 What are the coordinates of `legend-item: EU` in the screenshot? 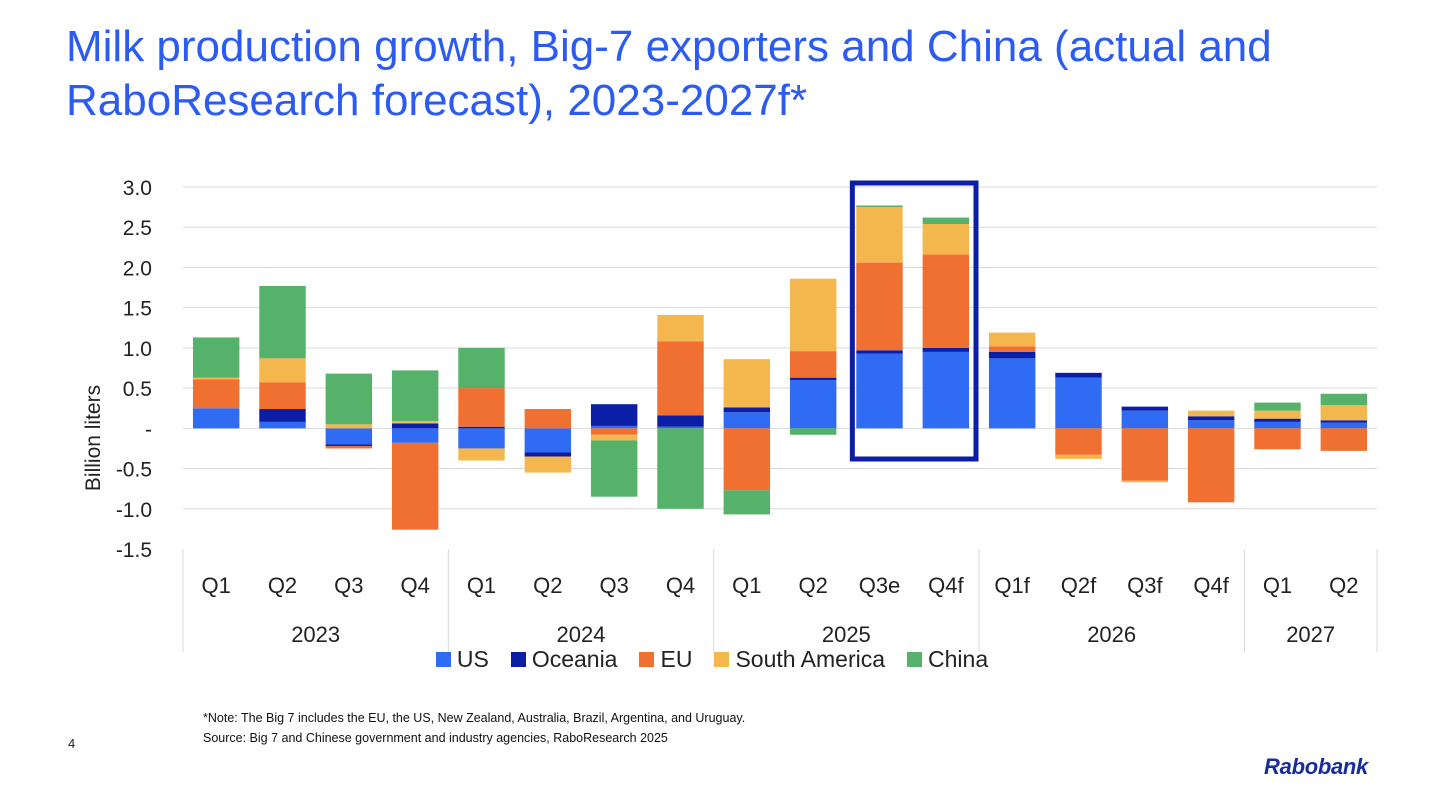 It's located at (665, 659).